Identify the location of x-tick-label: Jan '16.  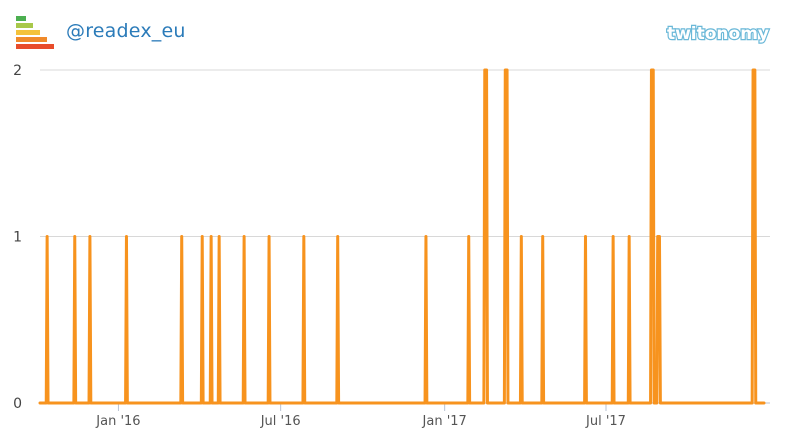
(117, 421).